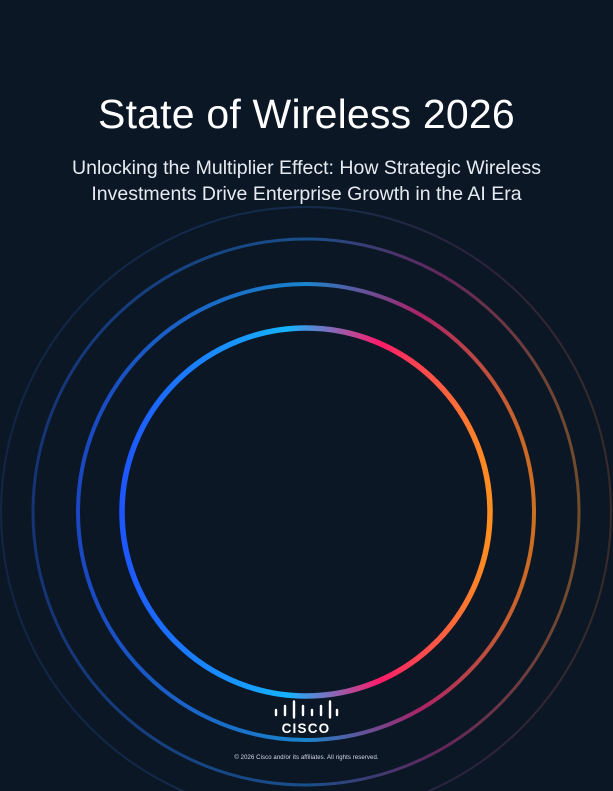 The width and height of the screenshot is (613, 791). Describe the element at coordinates (306, 114) in the screenshot. I see `page-title: State of Wireless 2026` at that location.